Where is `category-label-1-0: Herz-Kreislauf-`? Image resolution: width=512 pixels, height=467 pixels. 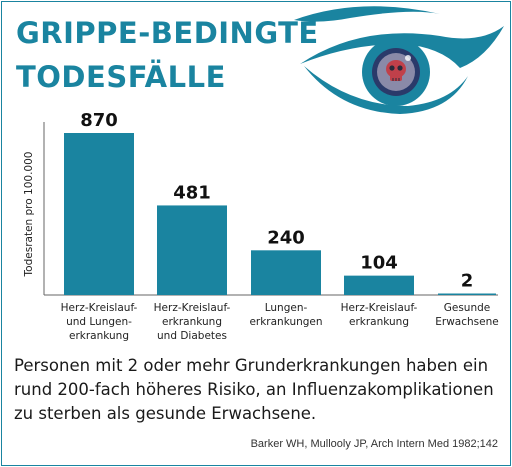 category-label-1-0: Herz-Kreislauf- is located at coordinates (192, 308).